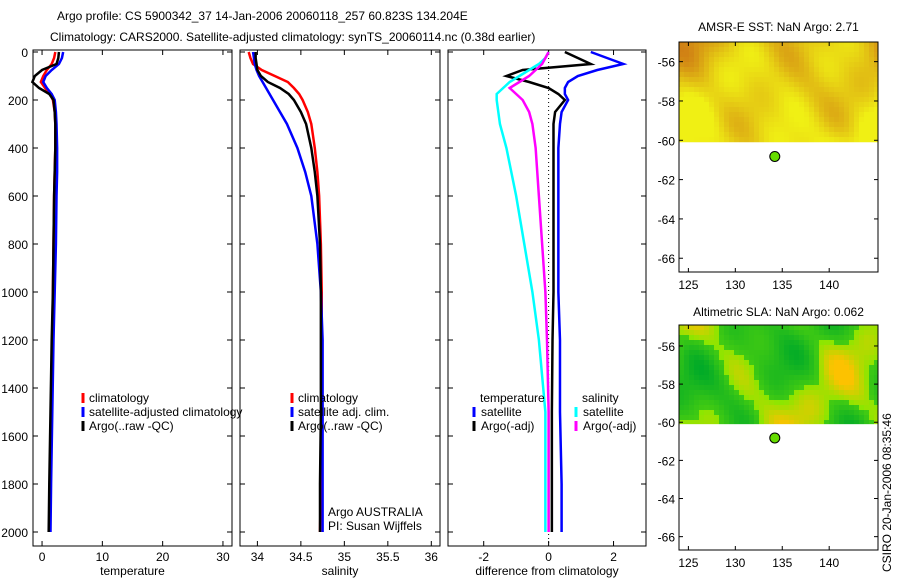  Describe the element at coordinates (667, 347) in the screenshot. I see `y-tick-label: -56` at that location.